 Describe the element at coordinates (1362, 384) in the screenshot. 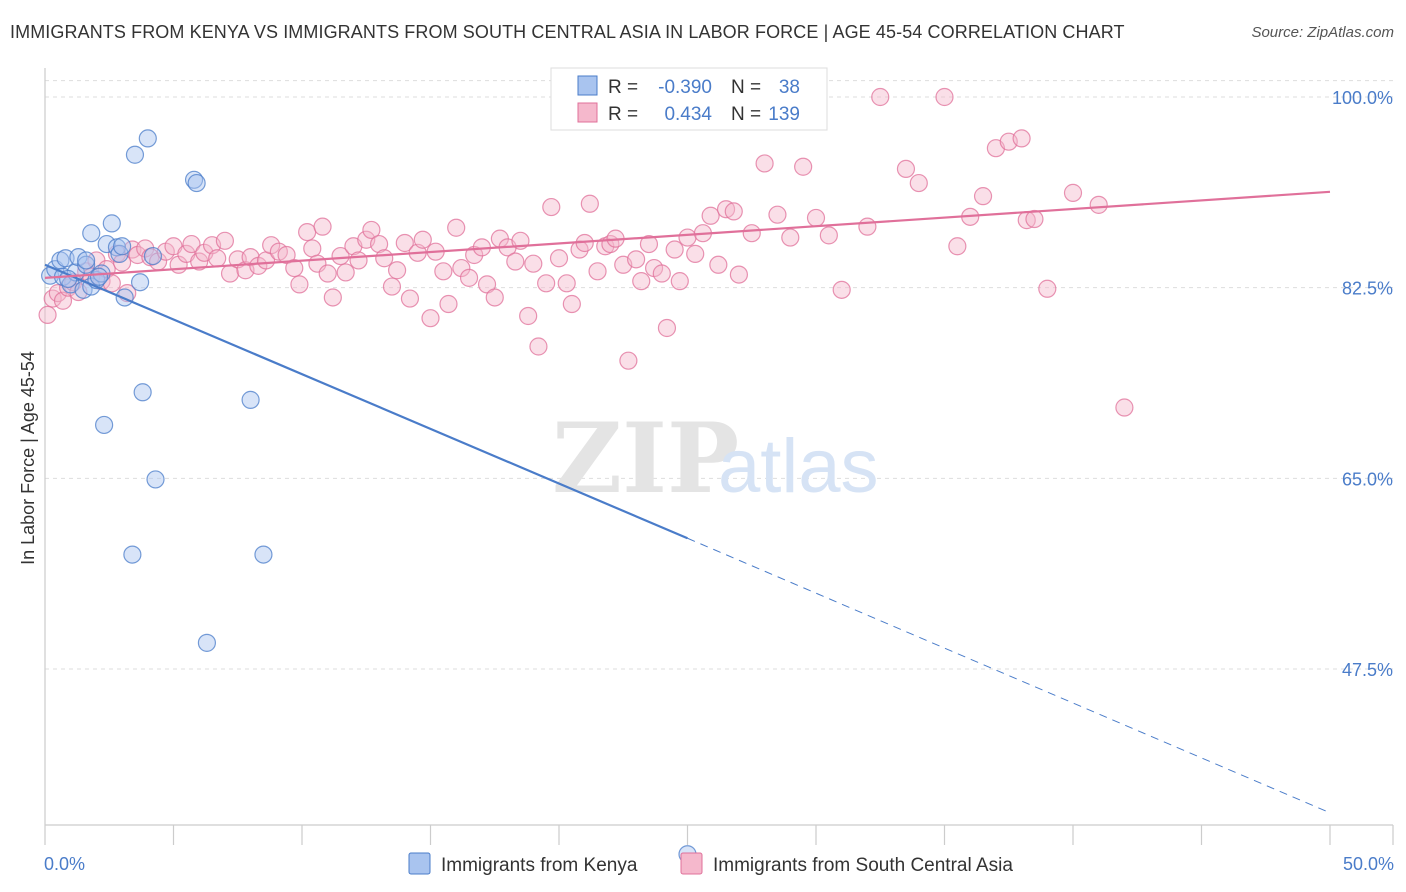

I see `y-tick-labels: 100.0% 82.5% 65.0% 47.5%` at that location.